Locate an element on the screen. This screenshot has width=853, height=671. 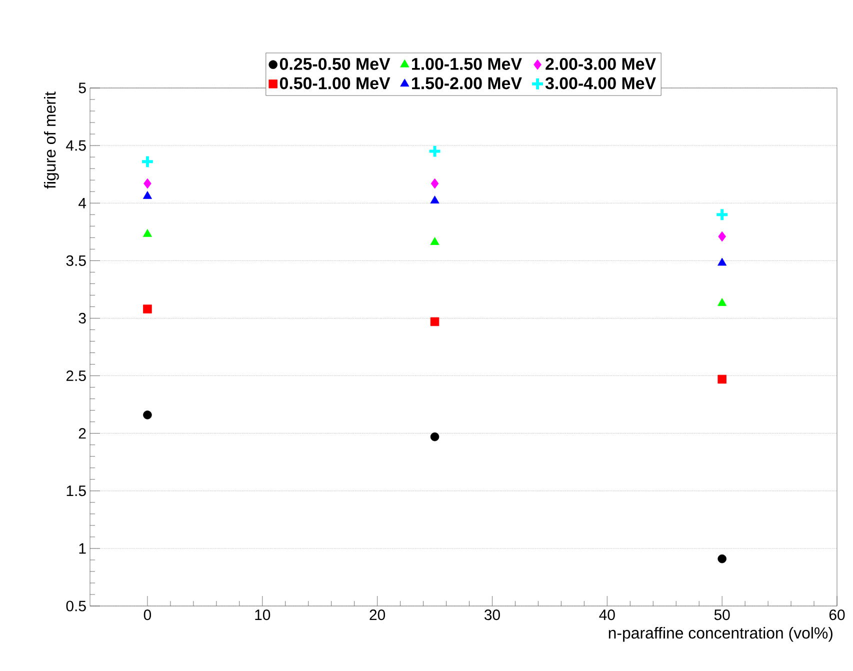
legend-label: 3.00-4.00 MeV is located at coordinates (600, 83).